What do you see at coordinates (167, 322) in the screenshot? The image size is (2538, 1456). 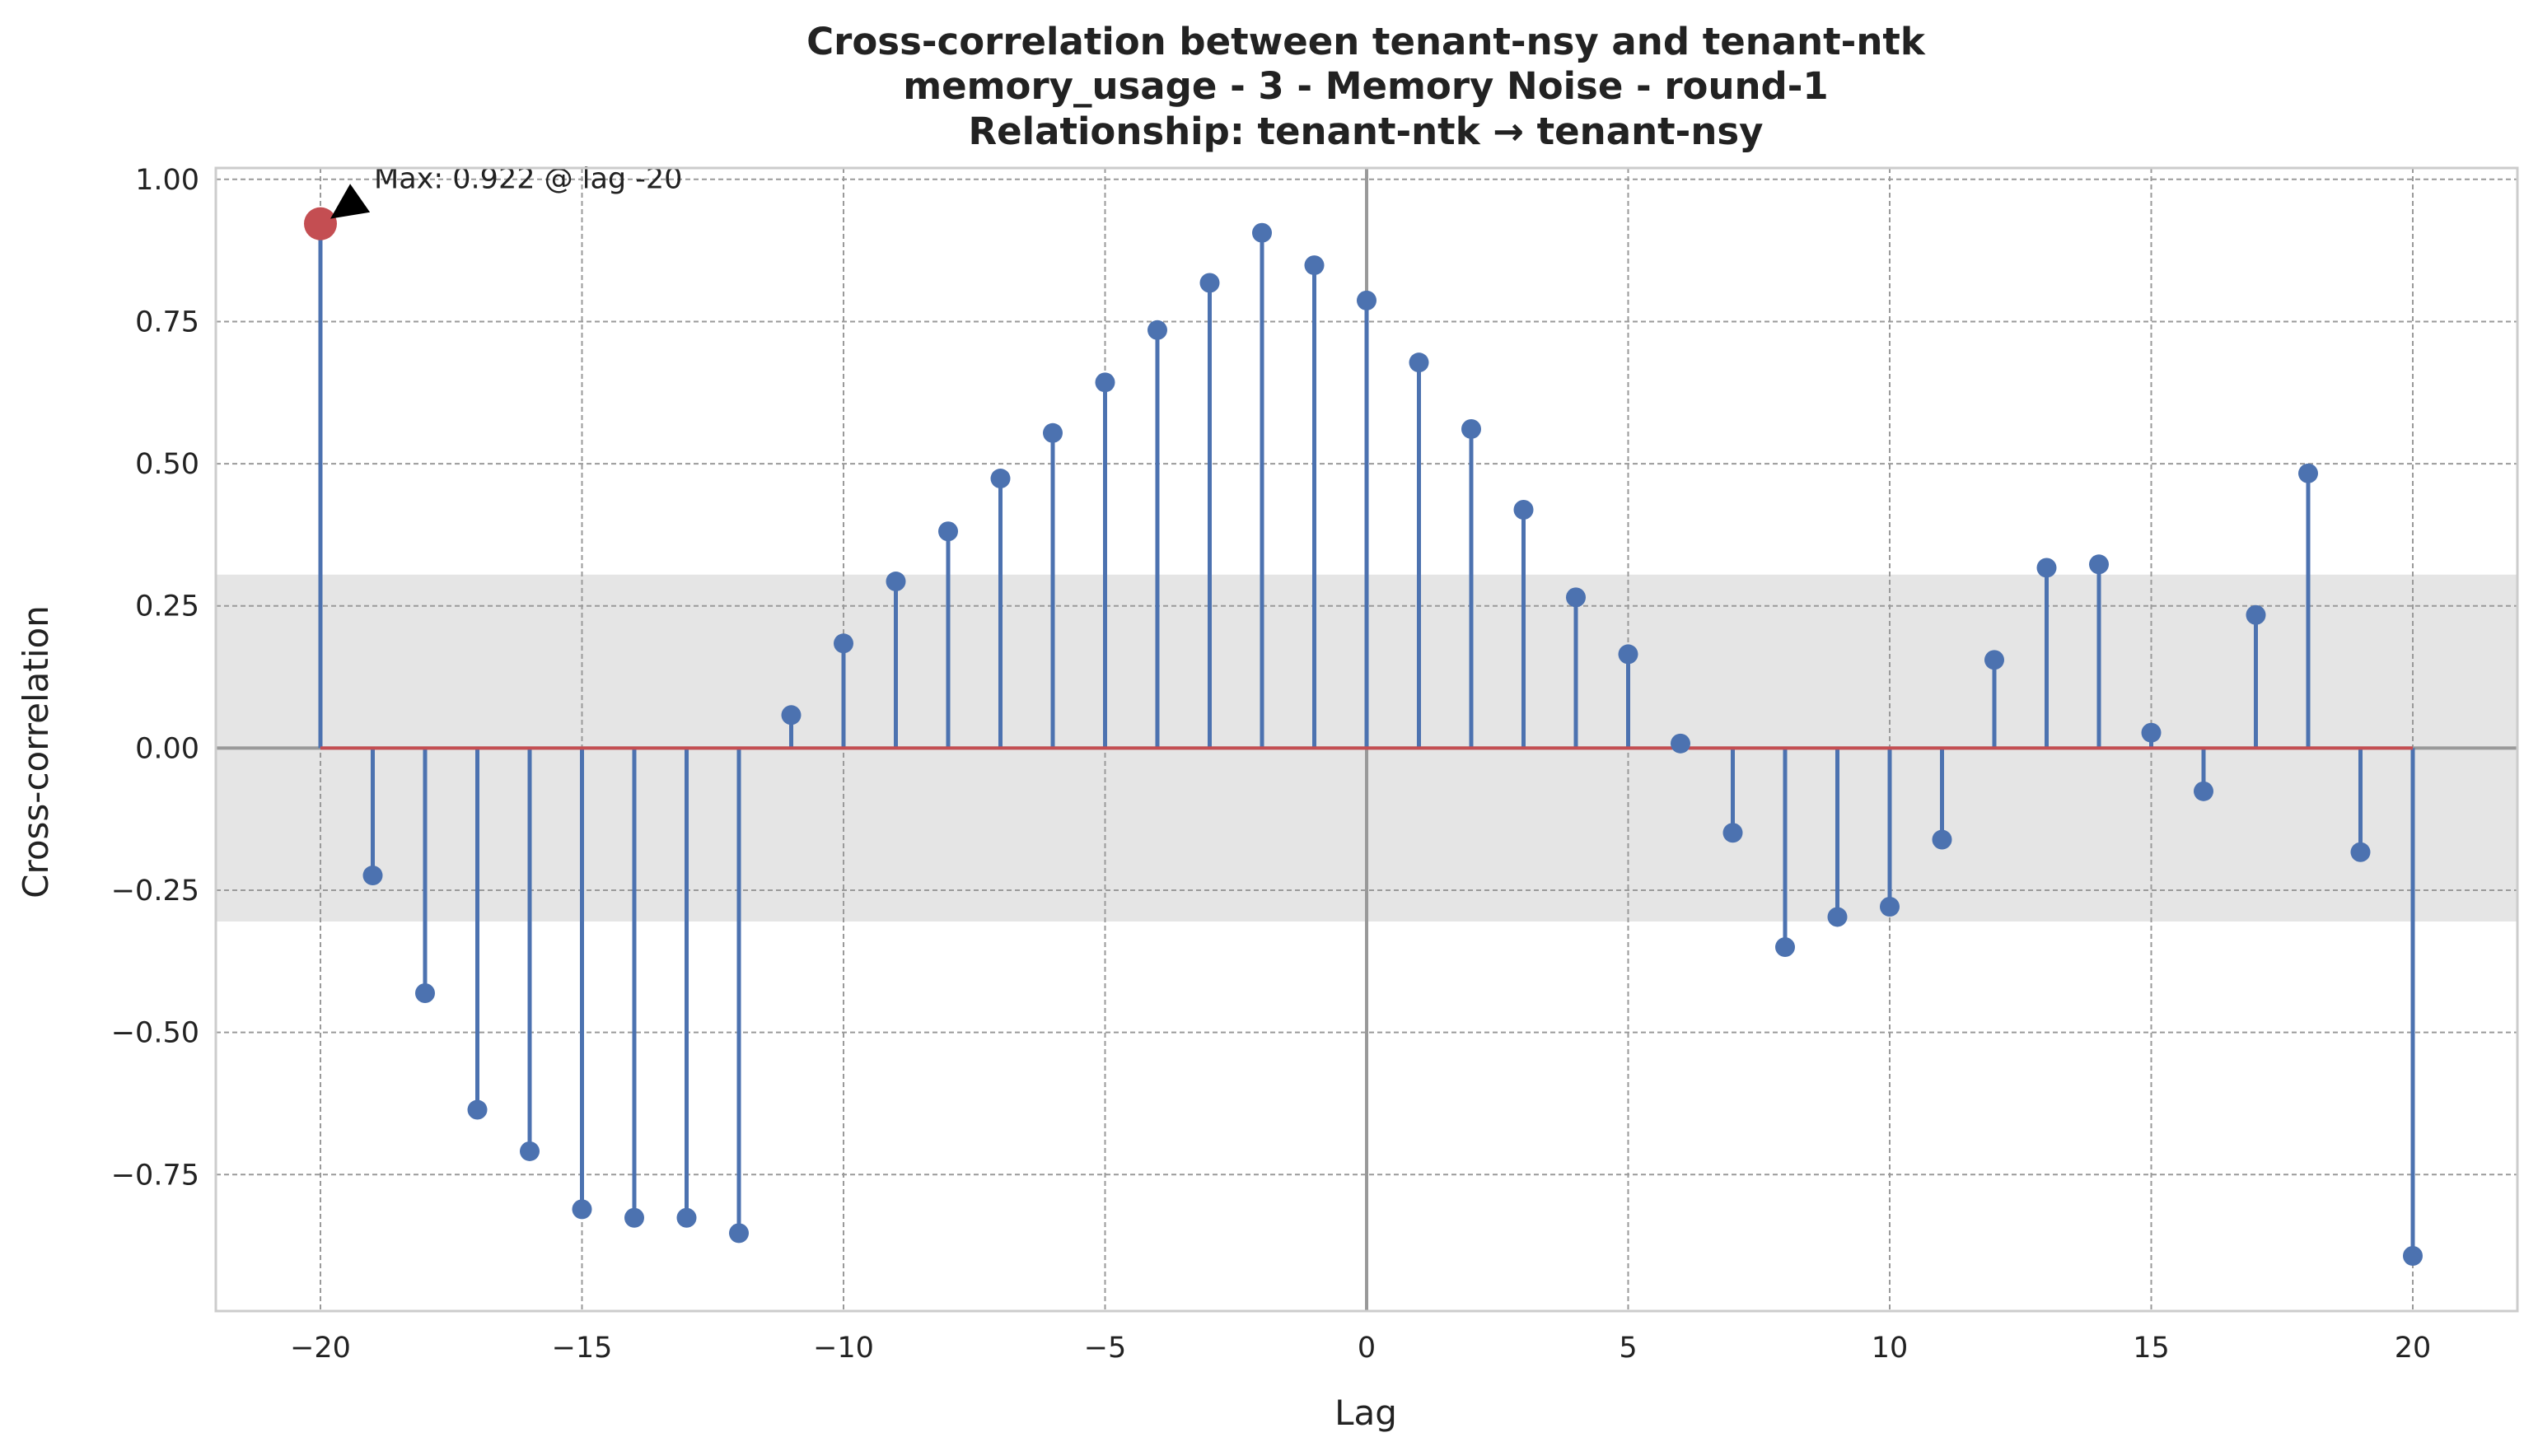 I see `y-tick-label: 0.75` at bounding box center [167, 322].